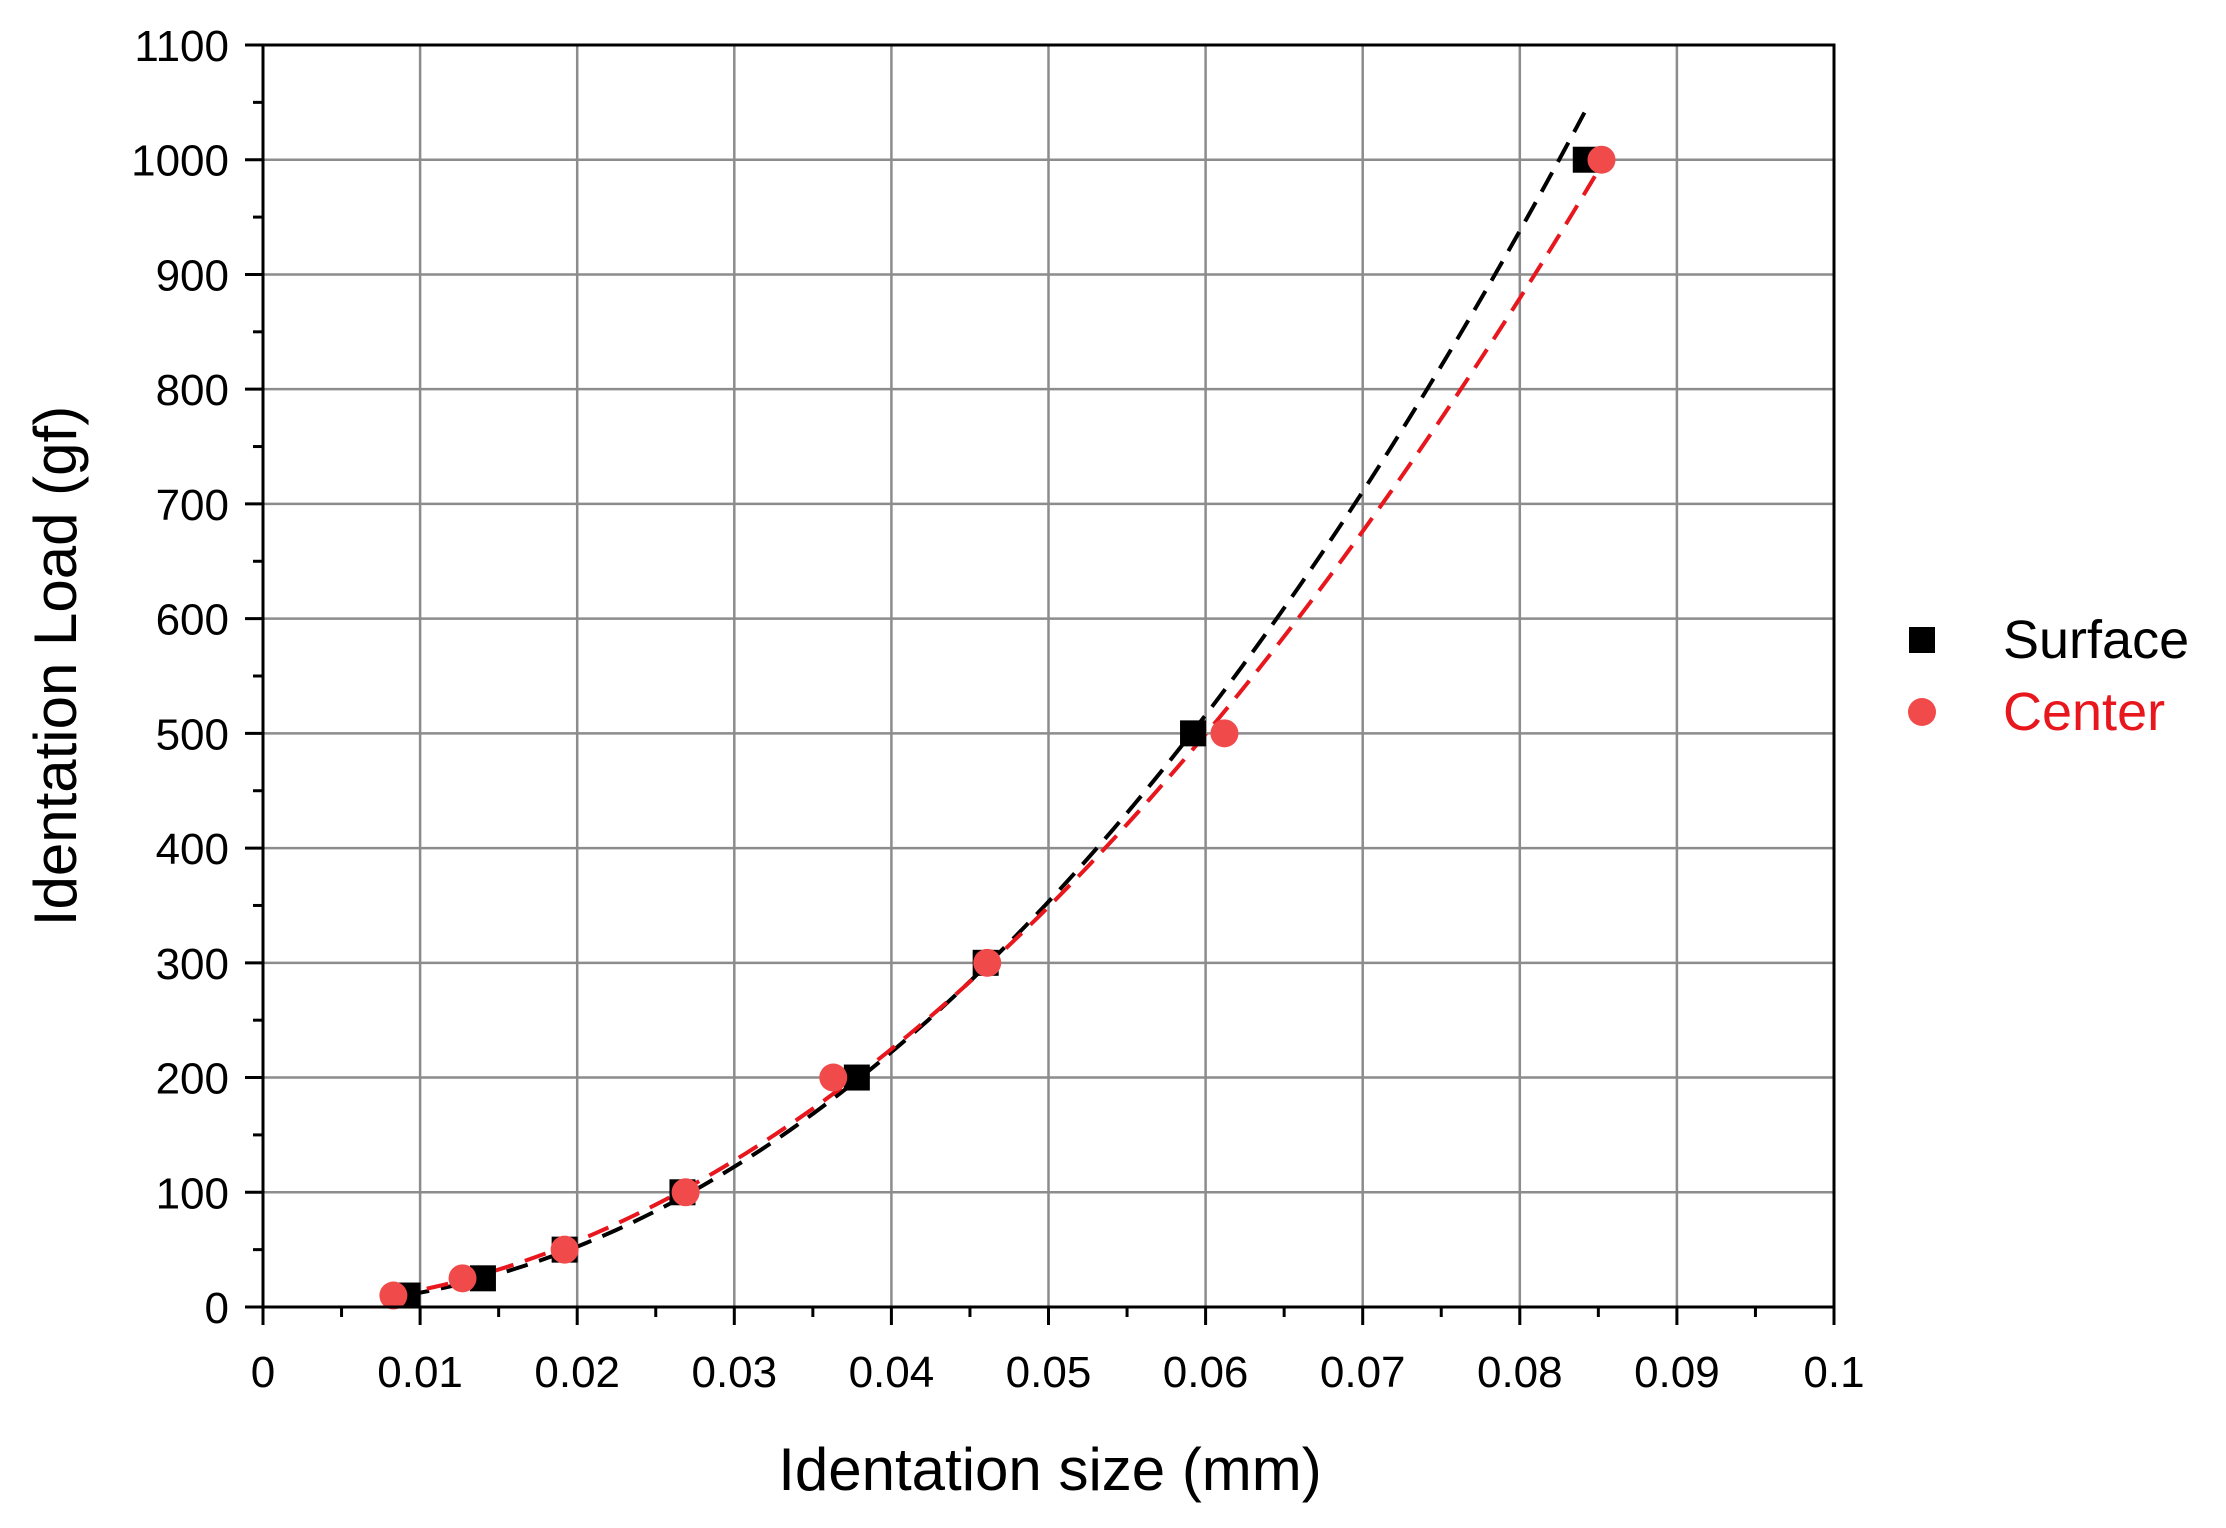 The image size is (2226, 1528). Describe the element at coordinates (1206, 1372) in the screenshot. I see `x-tick-label: 0.06` at that location.